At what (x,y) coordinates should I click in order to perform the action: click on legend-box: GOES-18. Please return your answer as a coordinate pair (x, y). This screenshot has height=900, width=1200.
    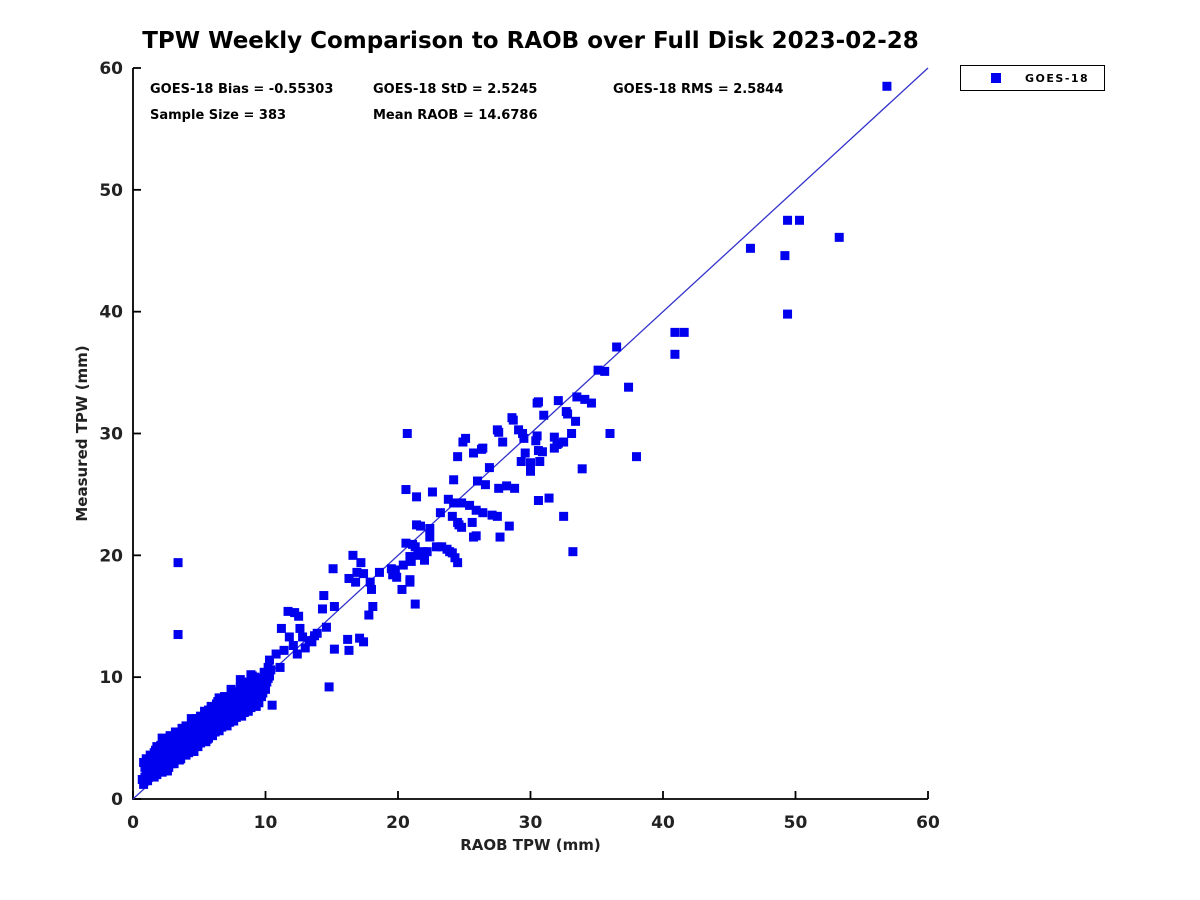
    Looking at the image, I should click on (1032, 78).